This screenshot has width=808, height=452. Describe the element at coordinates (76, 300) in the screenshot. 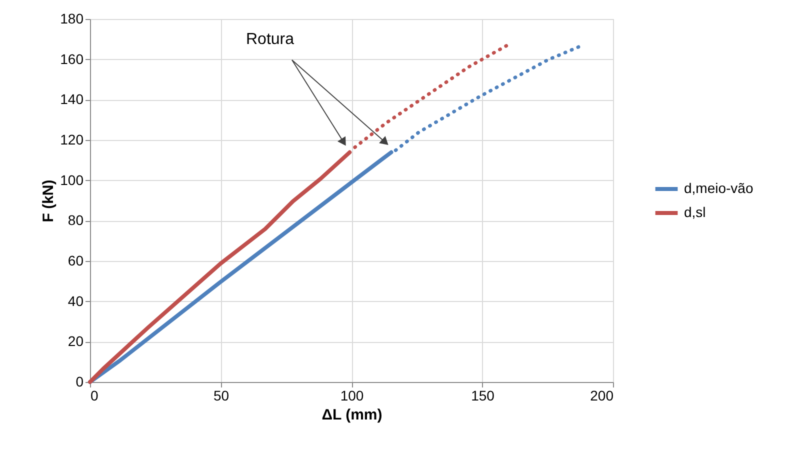

I see `y-tick-label: 40` at that location.